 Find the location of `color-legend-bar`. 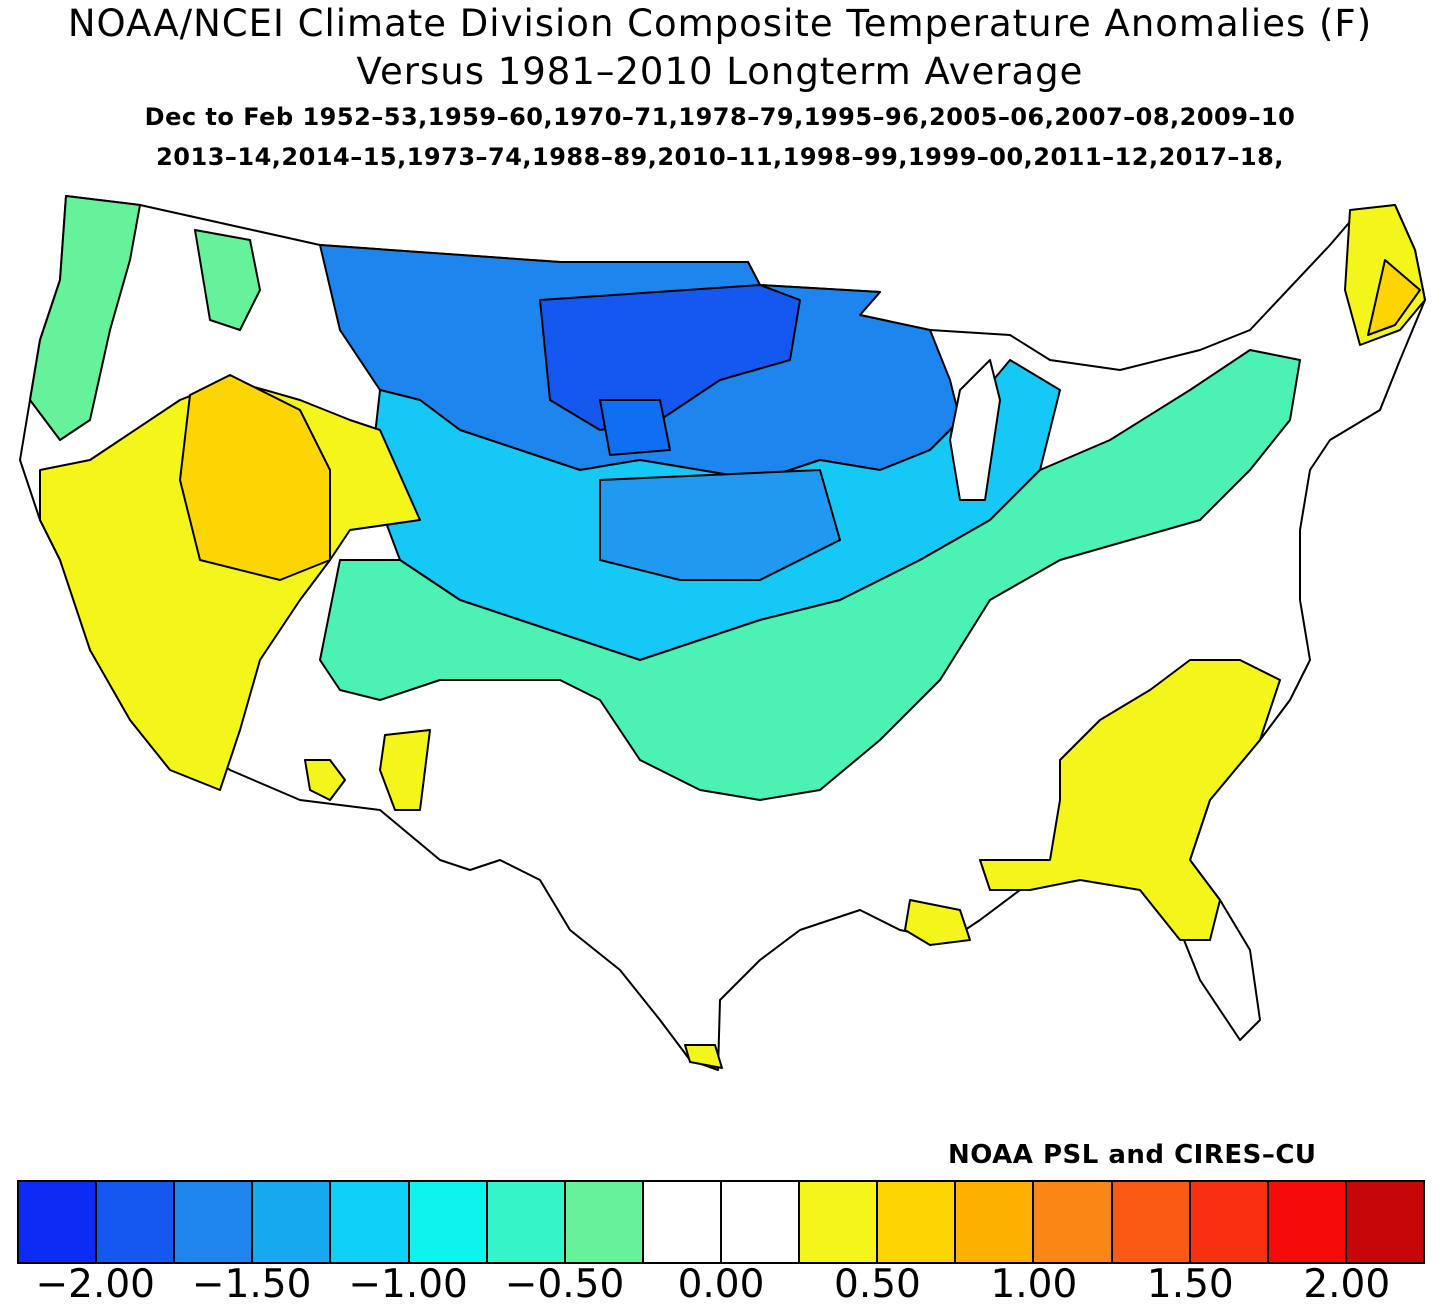

color-legend-bar is located at coordinates (721, 1222).